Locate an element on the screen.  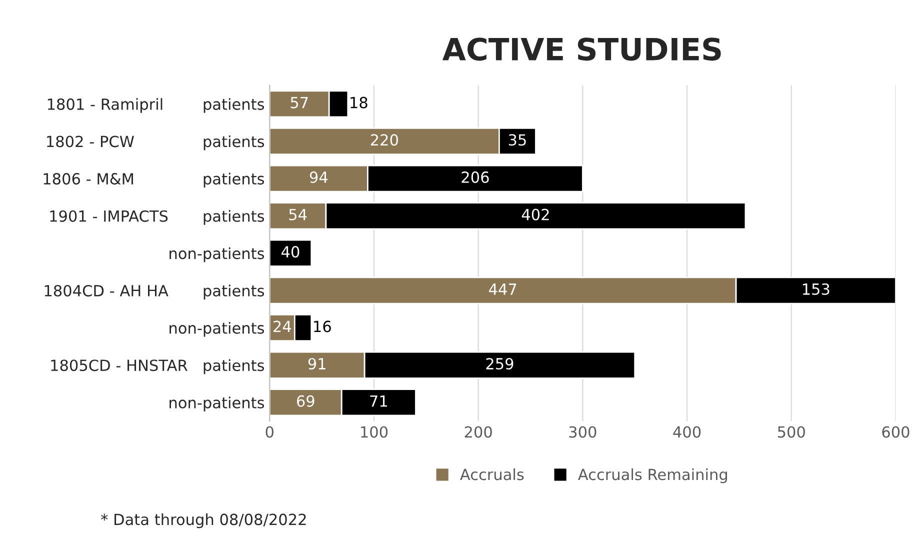
data-label: 18 is located at coordinates (359, 102).